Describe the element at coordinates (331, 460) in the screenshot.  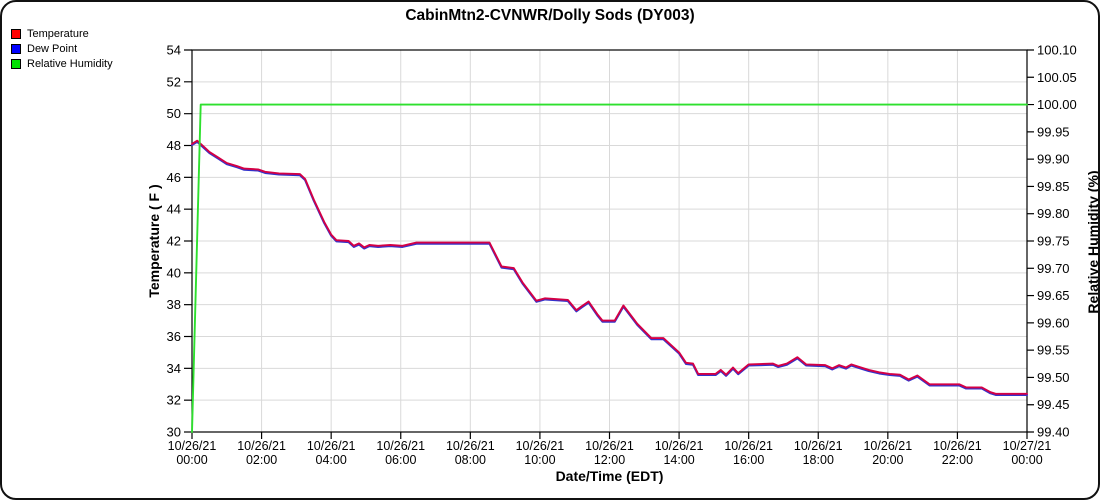
I see `x-tick-time: 04:00` at that location.